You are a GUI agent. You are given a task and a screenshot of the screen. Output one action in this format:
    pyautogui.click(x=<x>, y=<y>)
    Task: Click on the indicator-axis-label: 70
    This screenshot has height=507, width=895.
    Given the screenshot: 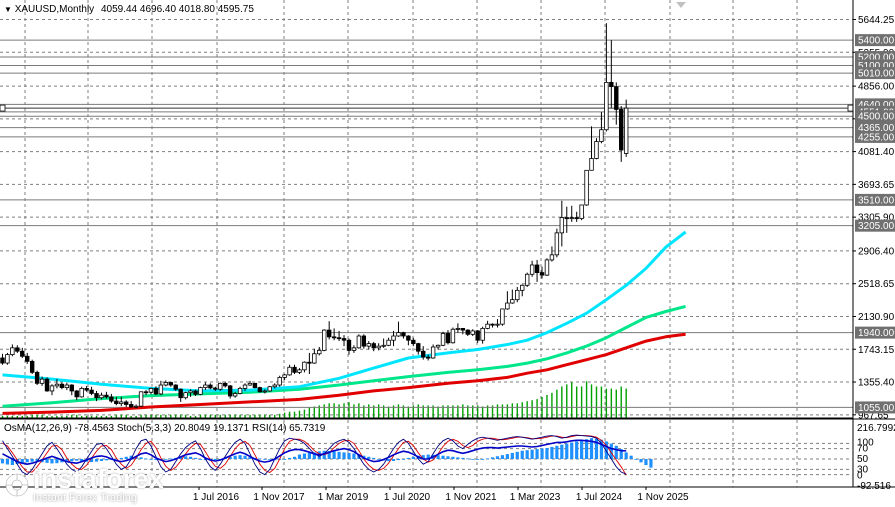 What is the action you would take?
    pyautogui.click(x=863, y=449)
    